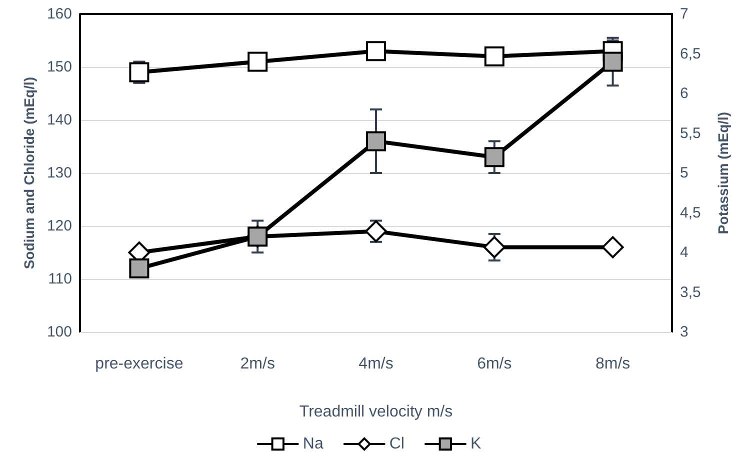  Describe the element at coordinates (684, 332) in the screenshot. I see `y2-tick-label: 3` at that location.